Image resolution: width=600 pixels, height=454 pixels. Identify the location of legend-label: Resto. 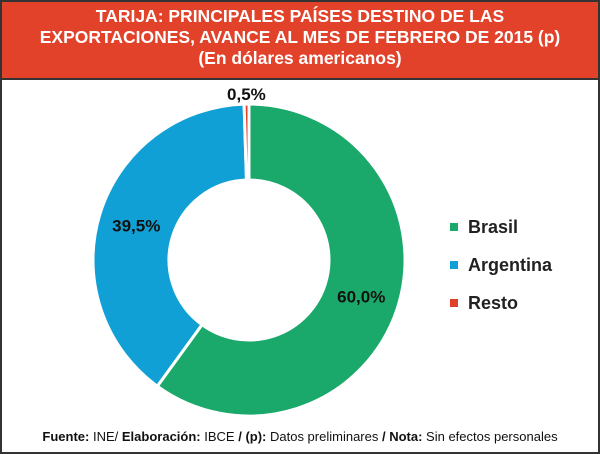
(493, 302).